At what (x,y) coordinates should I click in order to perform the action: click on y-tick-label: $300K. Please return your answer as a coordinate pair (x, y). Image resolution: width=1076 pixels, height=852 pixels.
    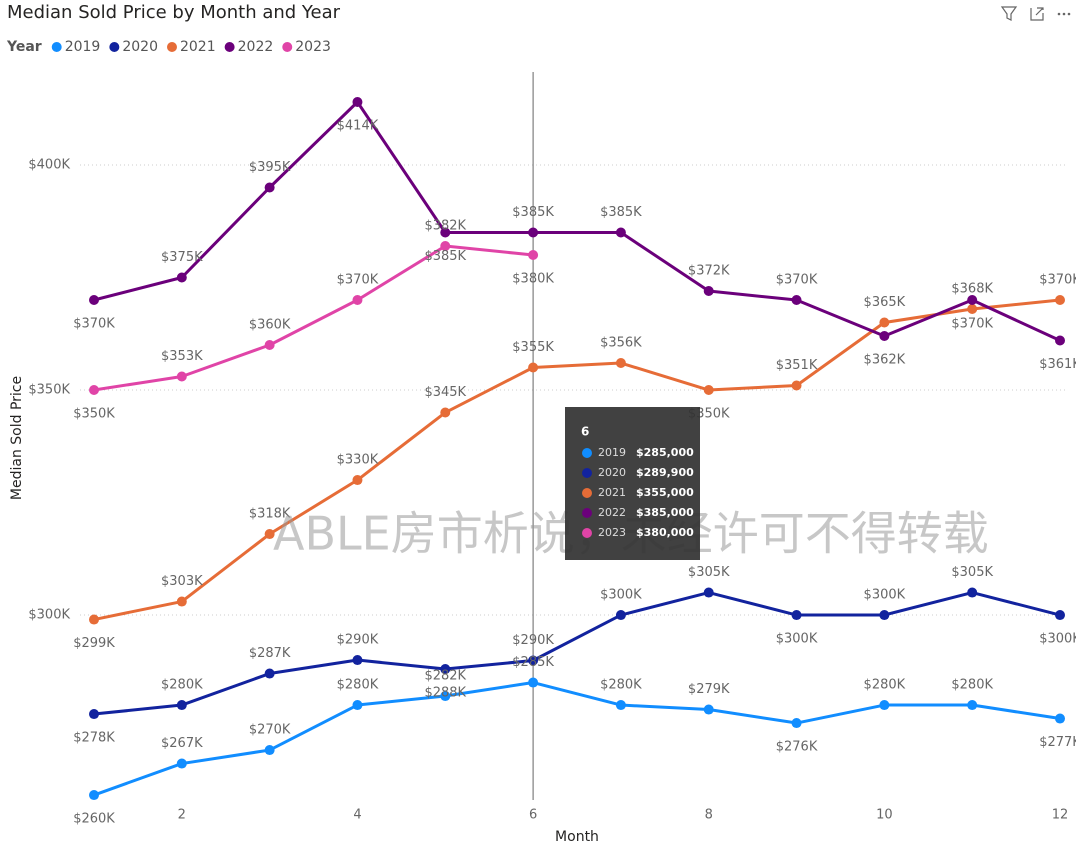
    Looking at the image, I should click on (49, 615).